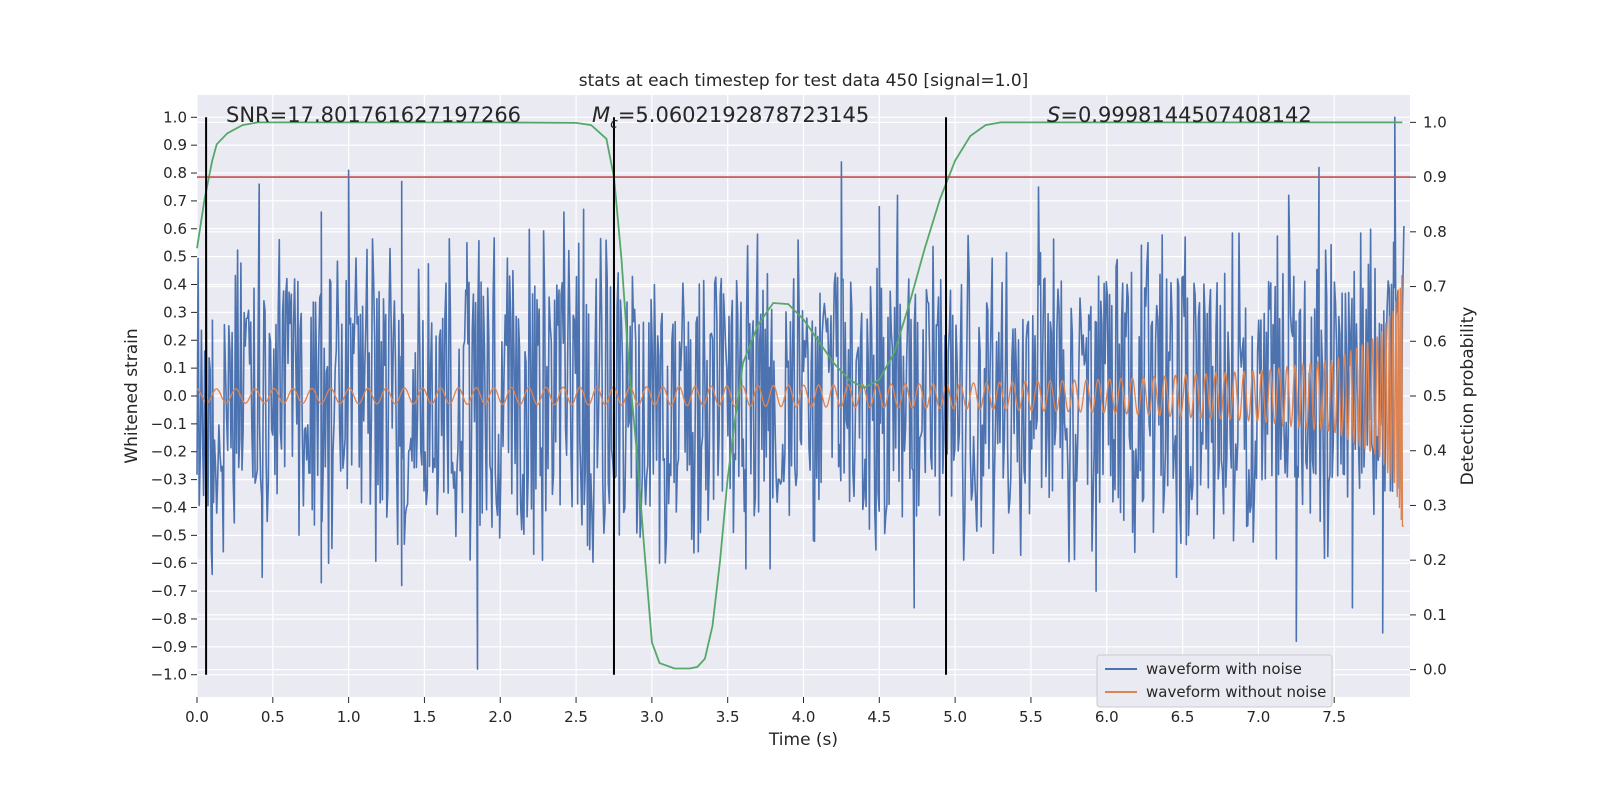 The image size is (1600, 800). What do you see at coordinates (576, 717) in the screenshot?
I see `x-tick-label: 2.5` at bounding box center [576, 717].